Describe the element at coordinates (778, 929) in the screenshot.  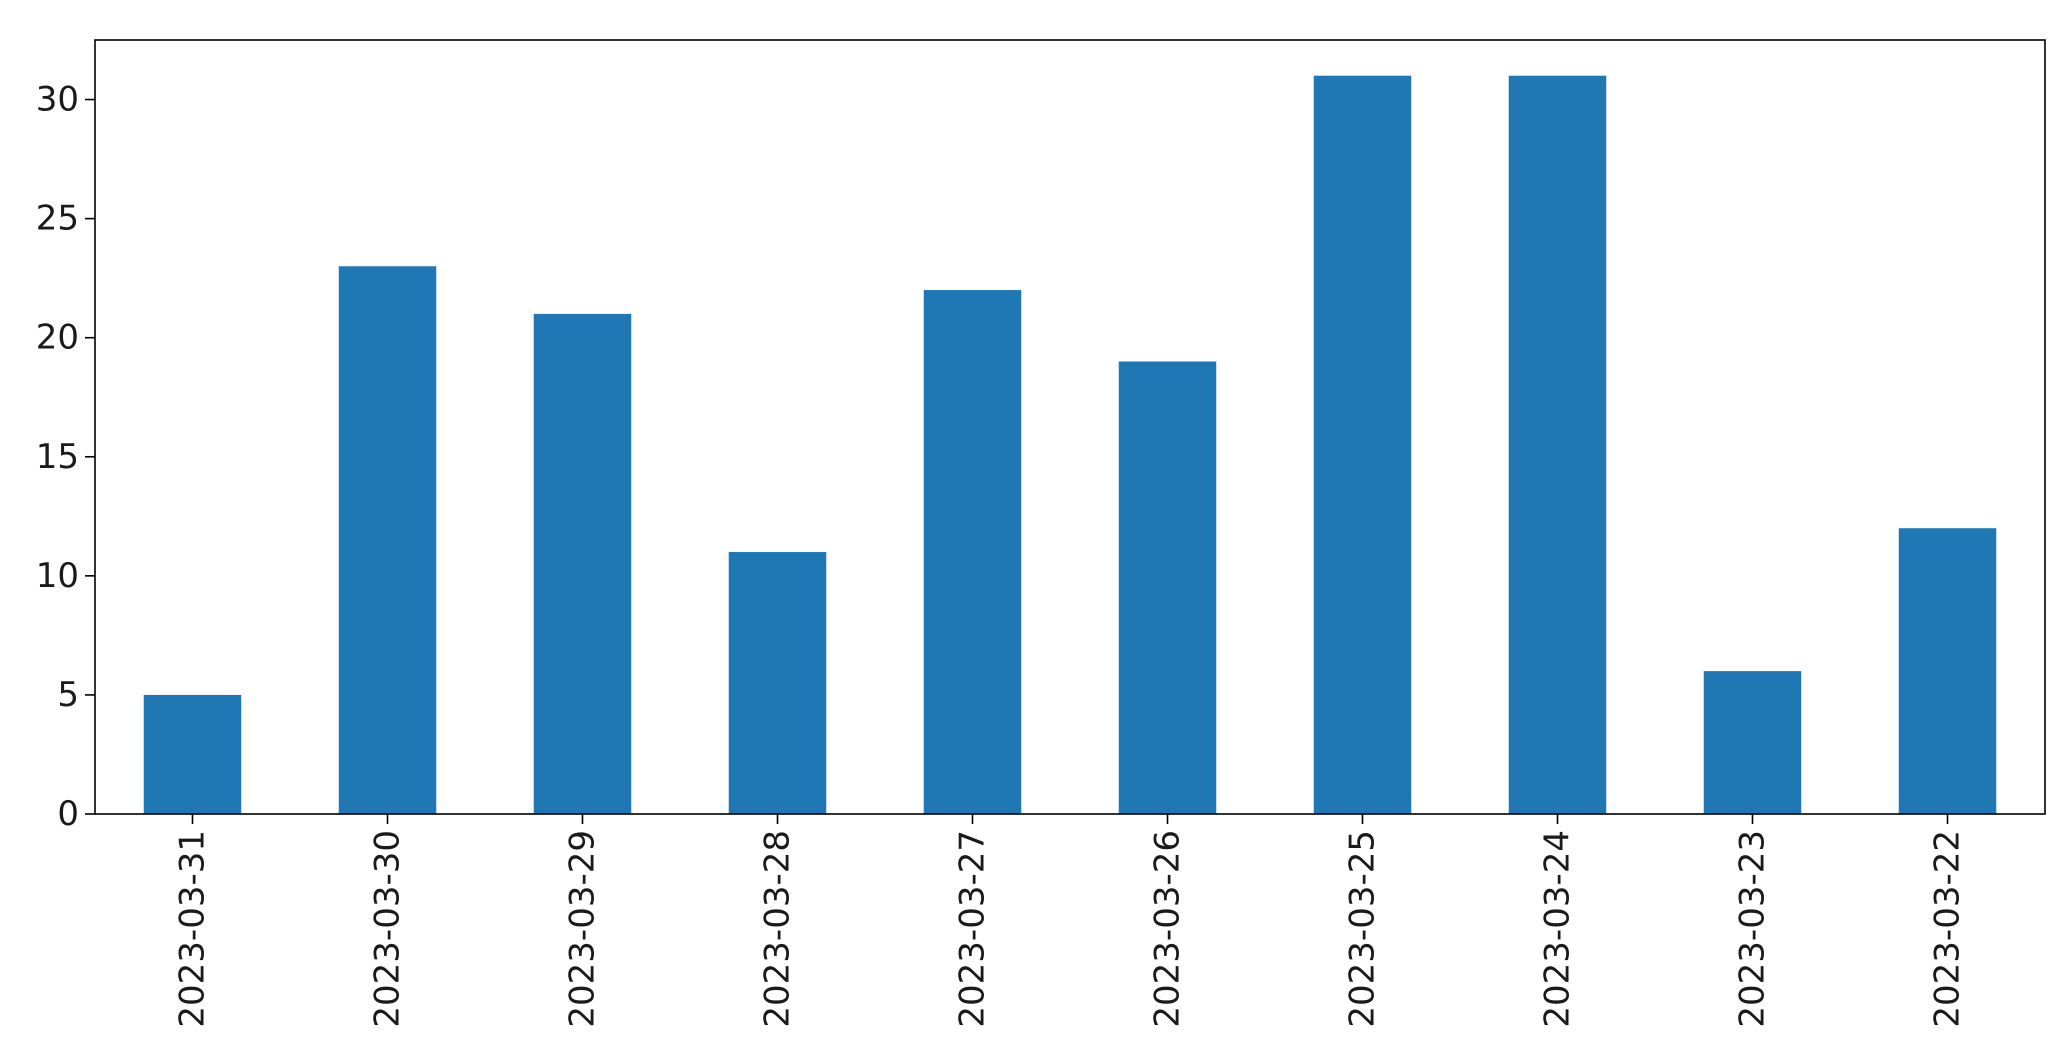
I see `x-tick-label: 2023-03-28` at that location.